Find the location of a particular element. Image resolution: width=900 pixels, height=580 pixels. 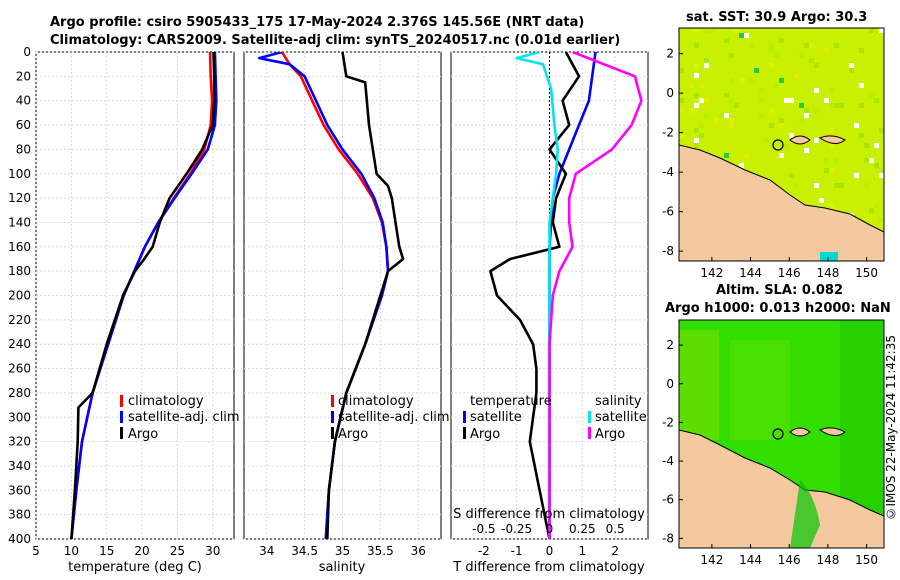

lon-tick-label: 148 is located at coordinates (827, 273).